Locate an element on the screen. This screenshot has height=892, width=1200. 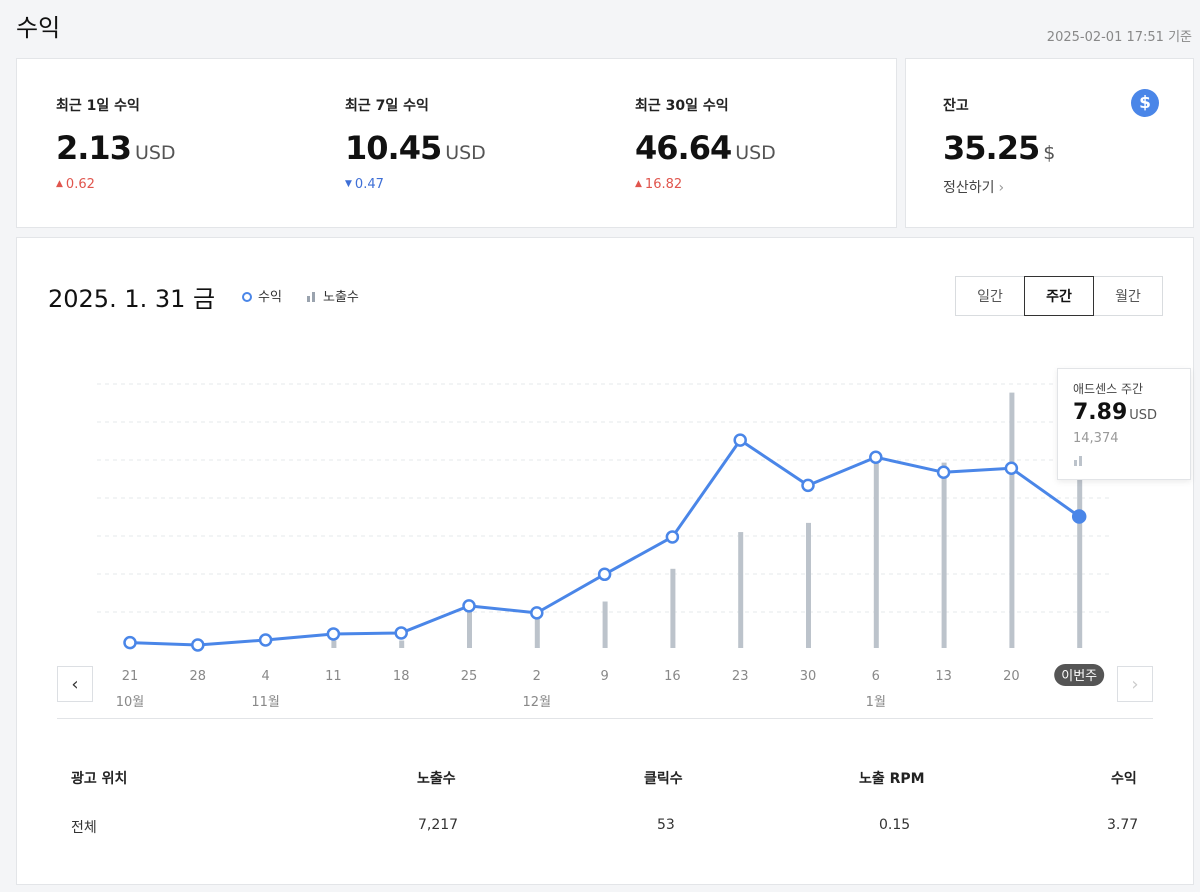
balance-card: 잔고 $ 35.25 $ 정산하기 › is located at coordinates (1049, 143).